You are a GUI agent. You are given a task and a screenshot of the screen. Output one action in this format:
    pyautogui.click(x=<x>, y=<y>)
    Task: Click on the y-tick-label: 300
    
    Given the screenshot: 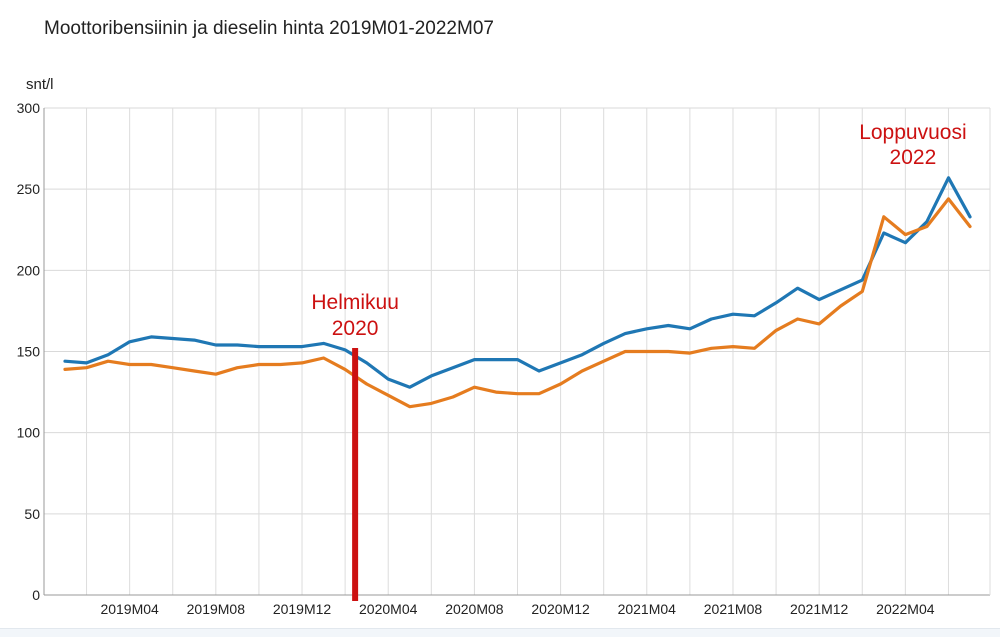 What is the action you would take?
    pyautogui.click(x=29, y=108)
    